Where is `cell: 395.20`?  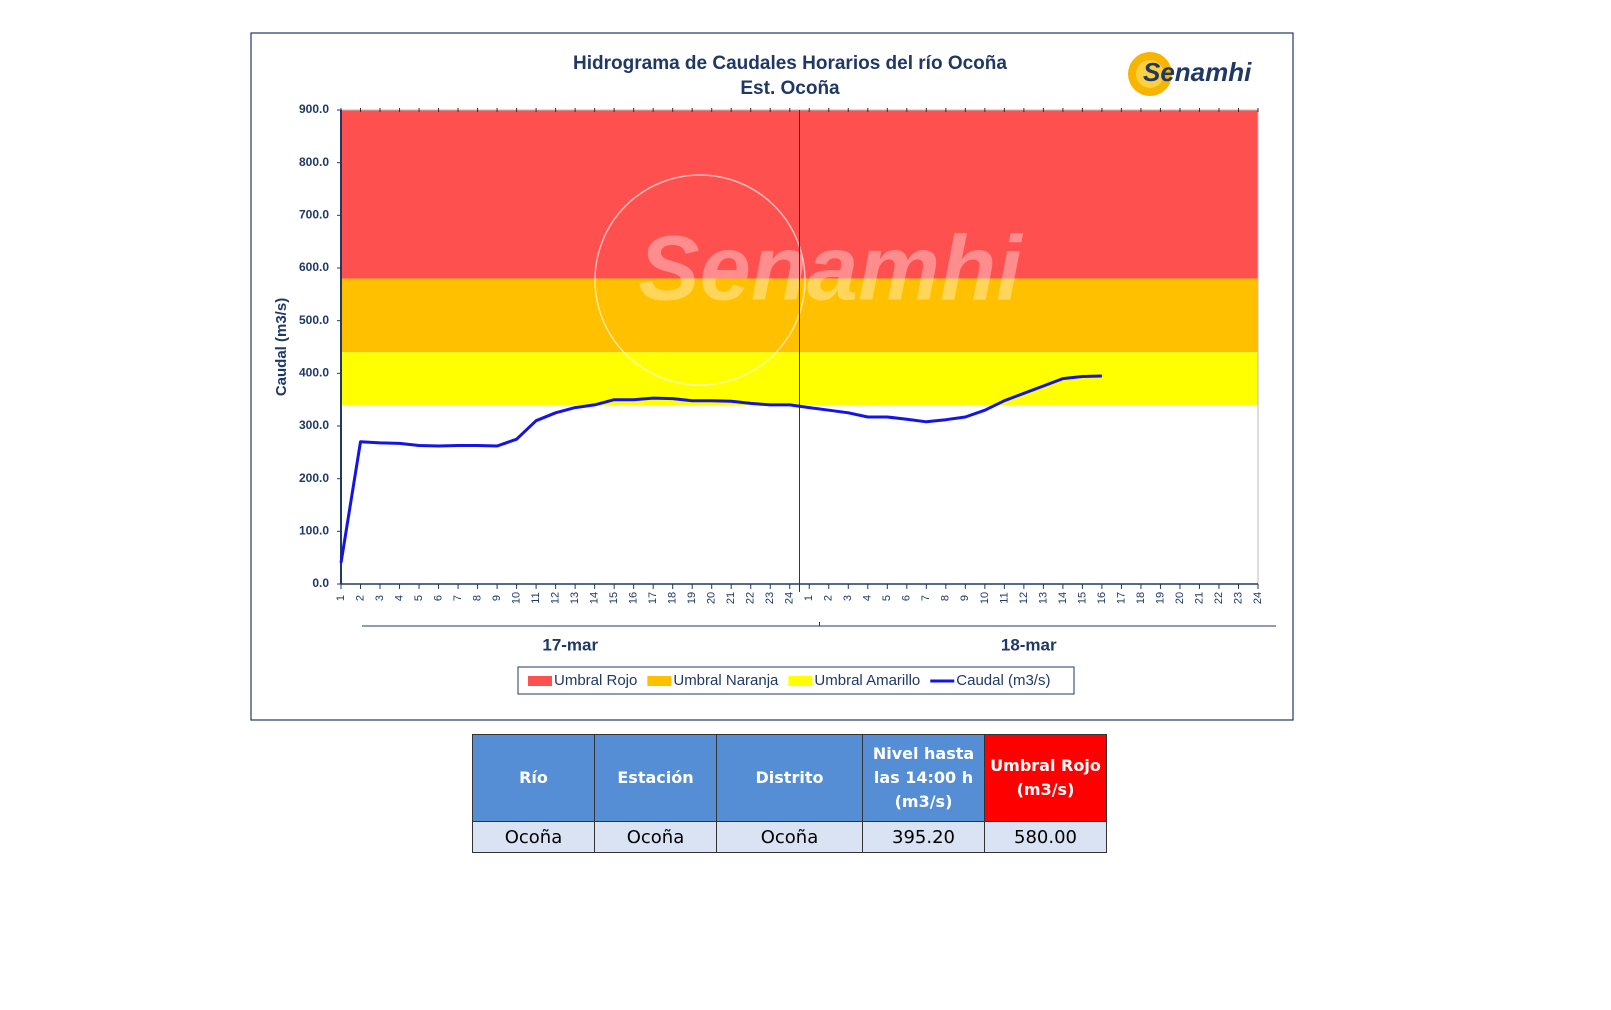 cell: 395.20 is located at coordinates (923, 837).